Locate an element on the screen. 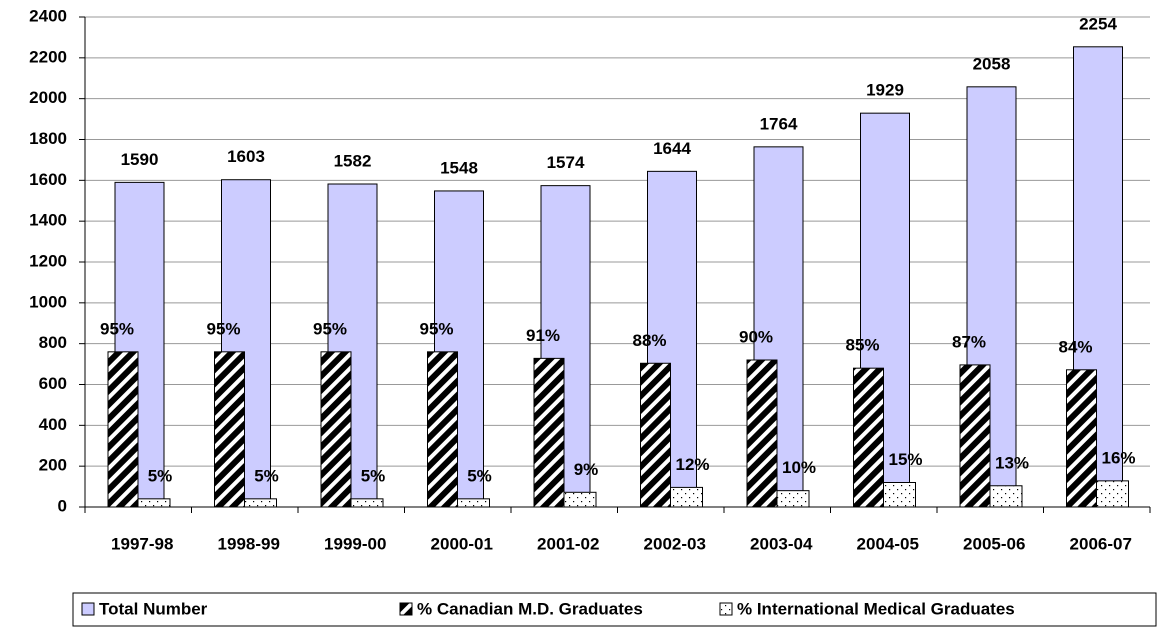 The width and height of the screenshot is (1157, 627). y-tick-label: 1400 is located at coordinates (48, 220).